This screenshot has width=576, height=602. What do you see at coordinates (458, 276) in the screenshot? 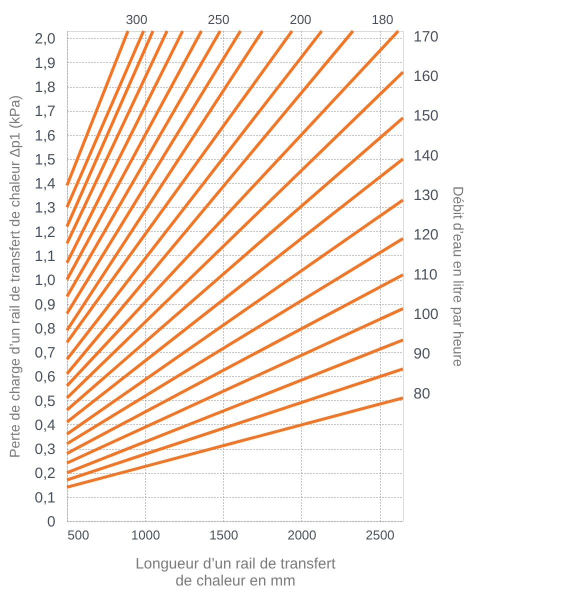
I see `y2-axis-title: Débit d’eau en litre par heure` at bounding box center [458, 276].